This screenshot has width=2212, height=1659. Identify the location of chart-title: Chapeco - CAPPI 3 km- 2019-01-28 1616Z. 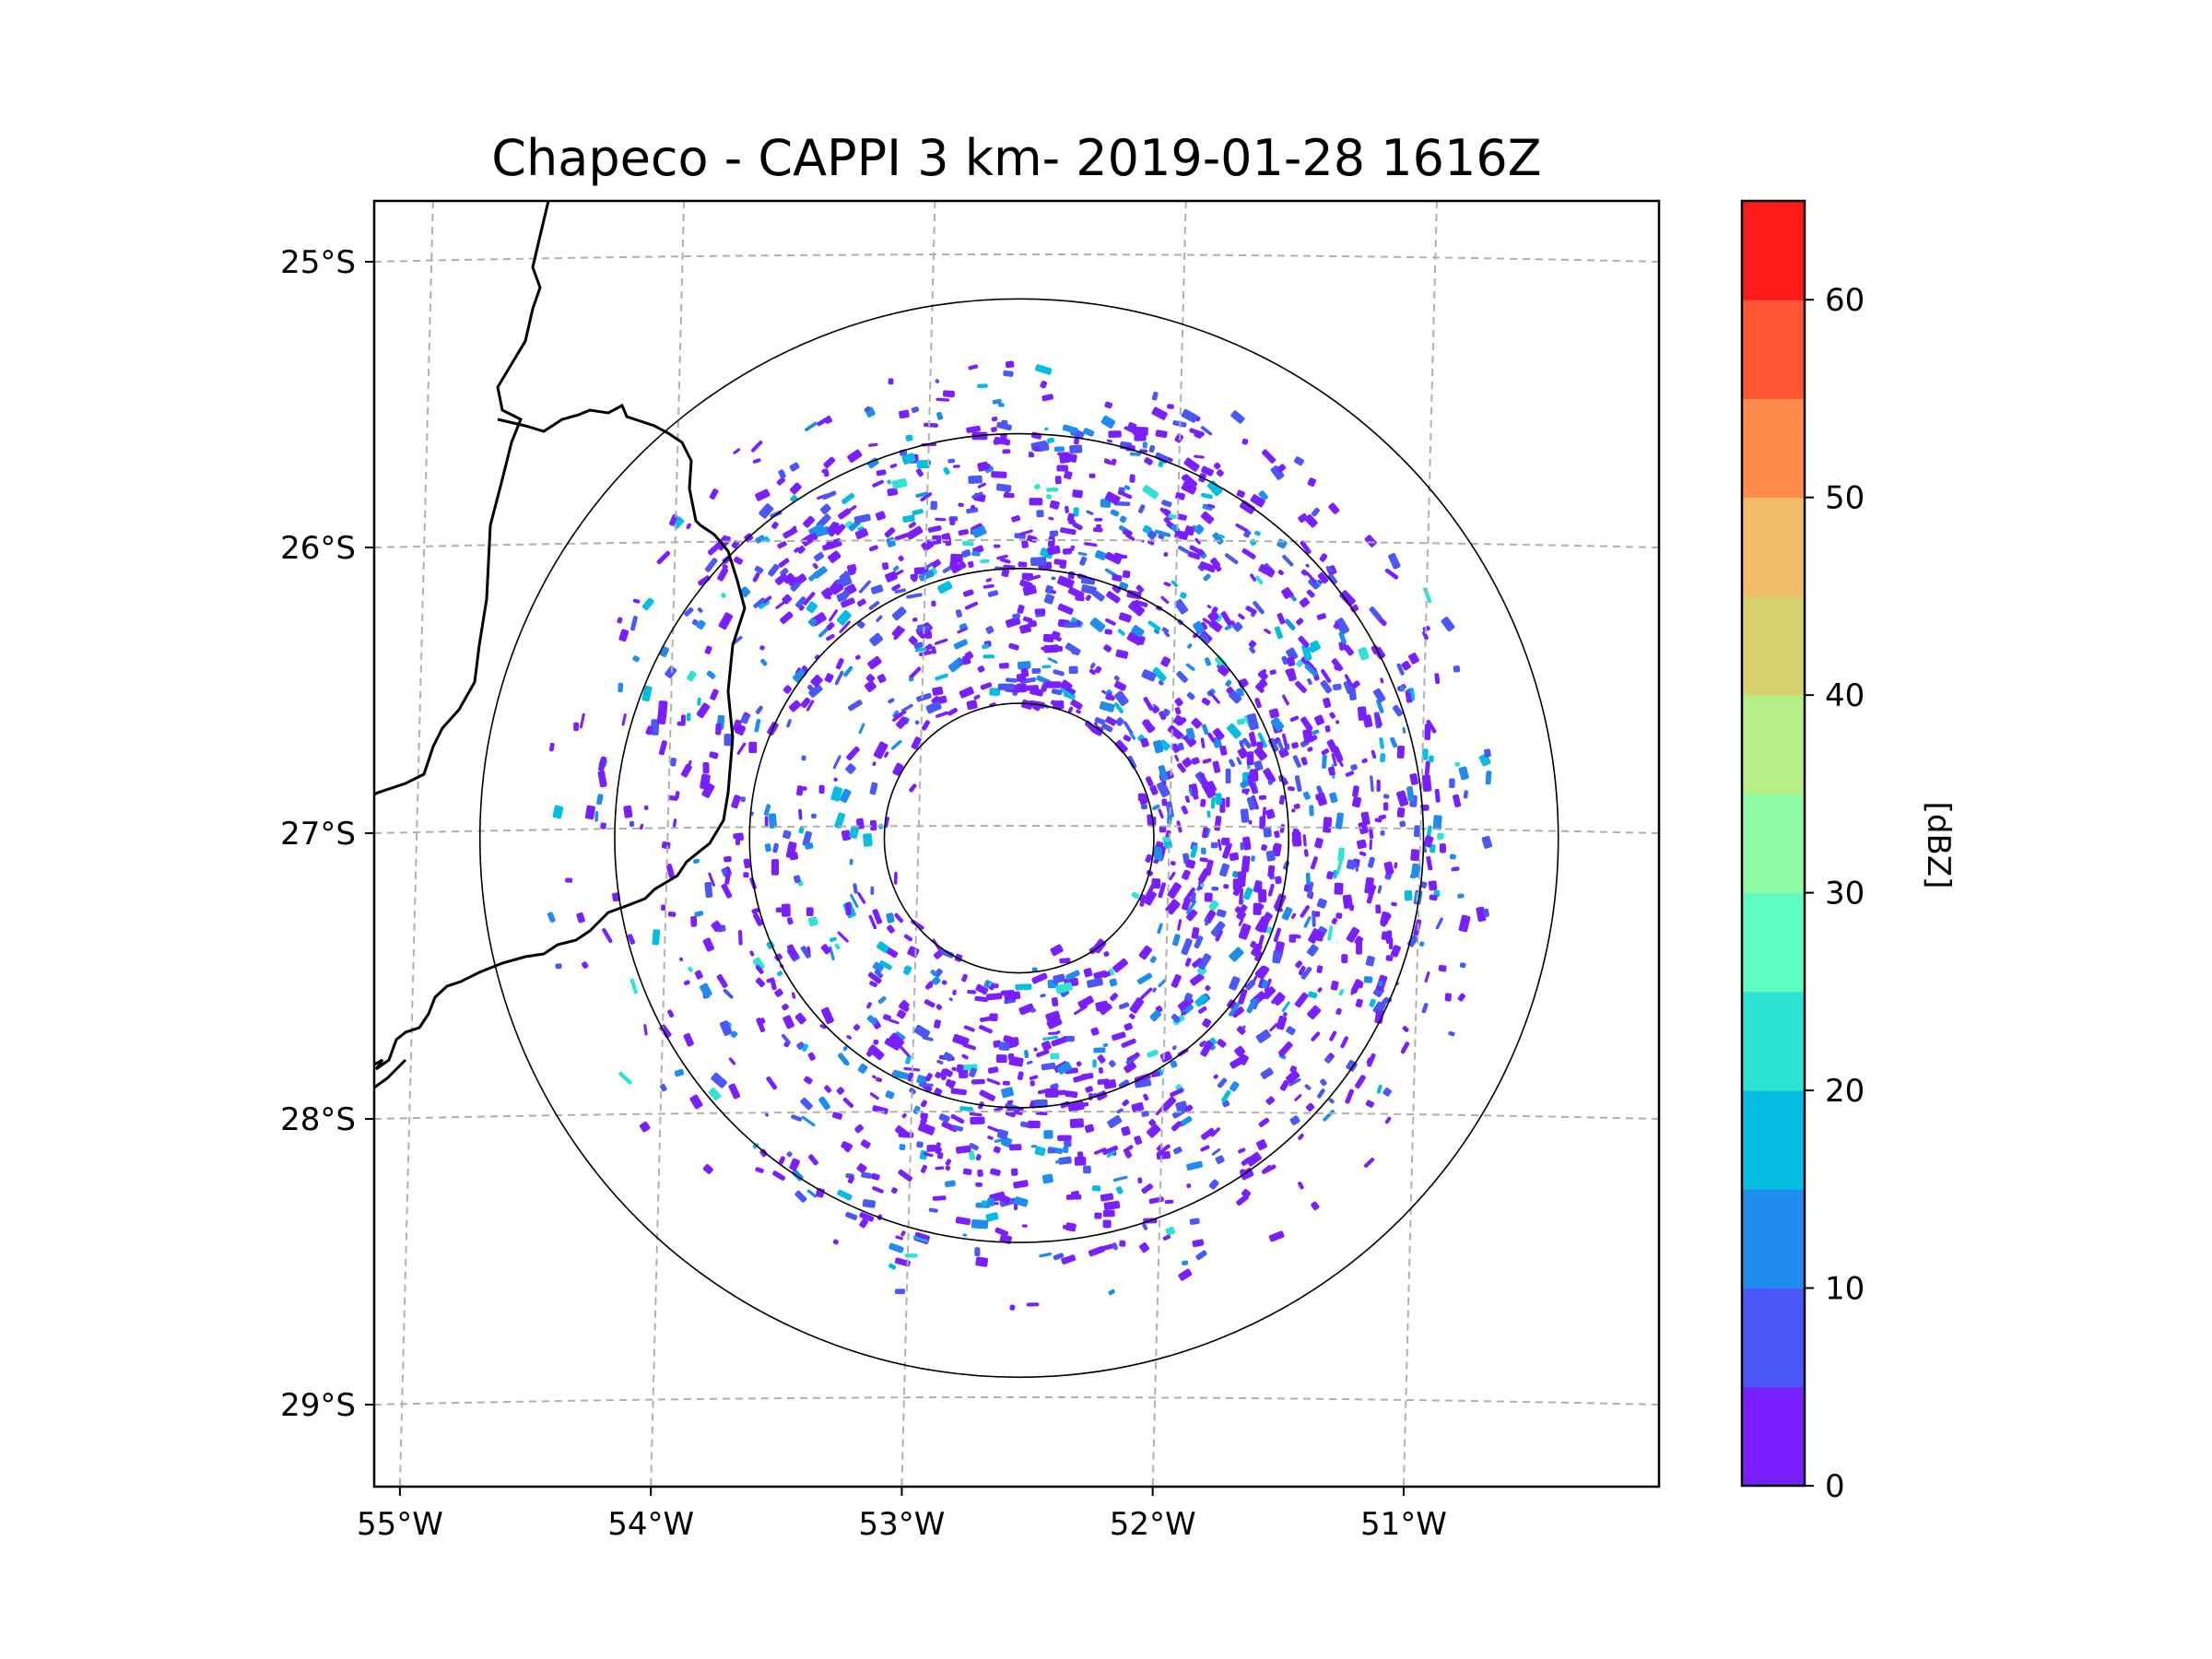
(1016, 158).